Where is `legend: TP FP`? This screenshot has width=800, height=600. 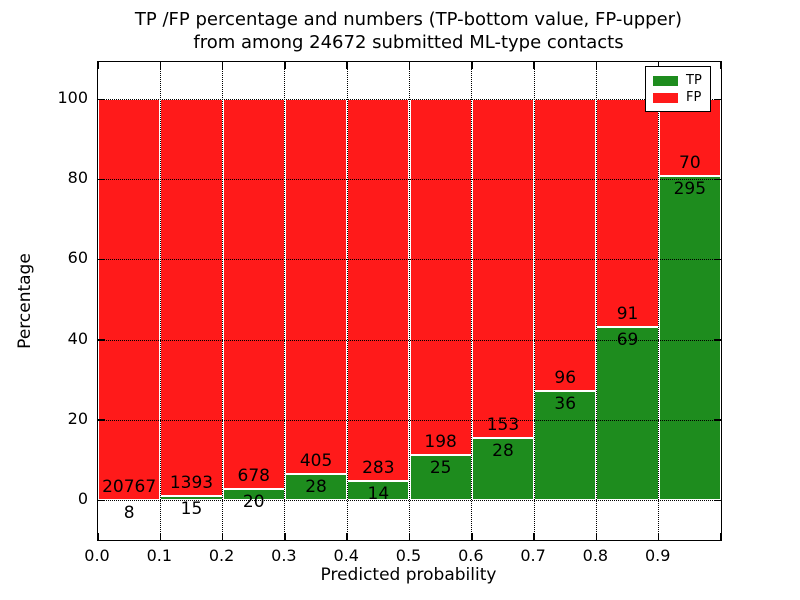
legend: TP FP is located at coordinates (678, 89).